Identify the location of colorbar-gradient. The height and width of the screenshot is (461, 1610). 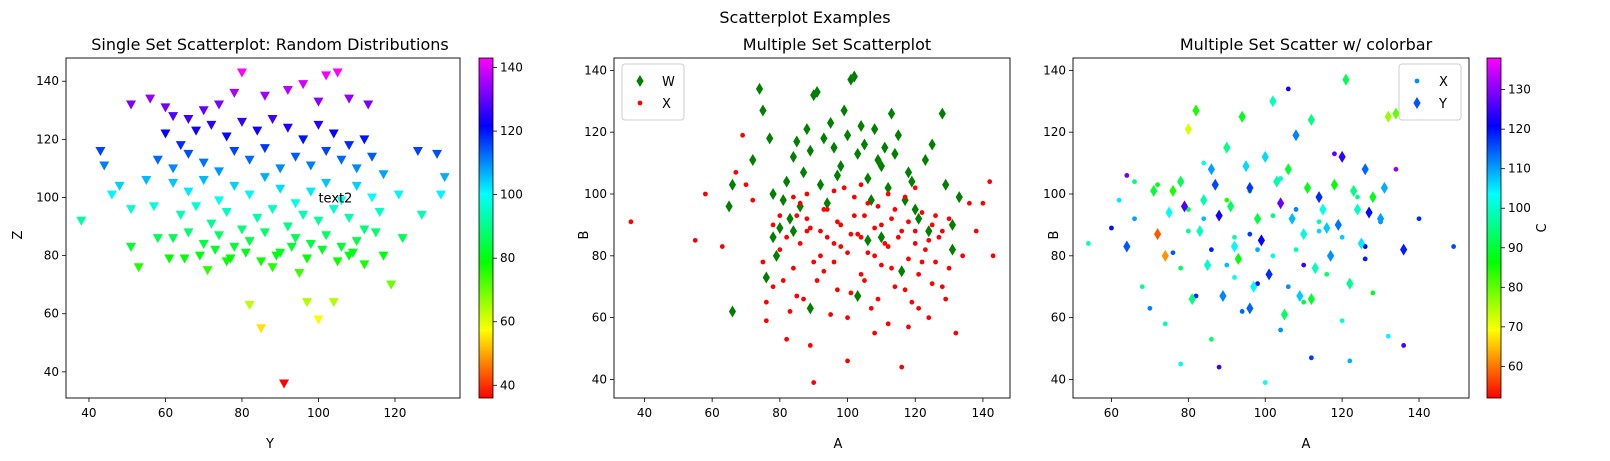
(486, 228).